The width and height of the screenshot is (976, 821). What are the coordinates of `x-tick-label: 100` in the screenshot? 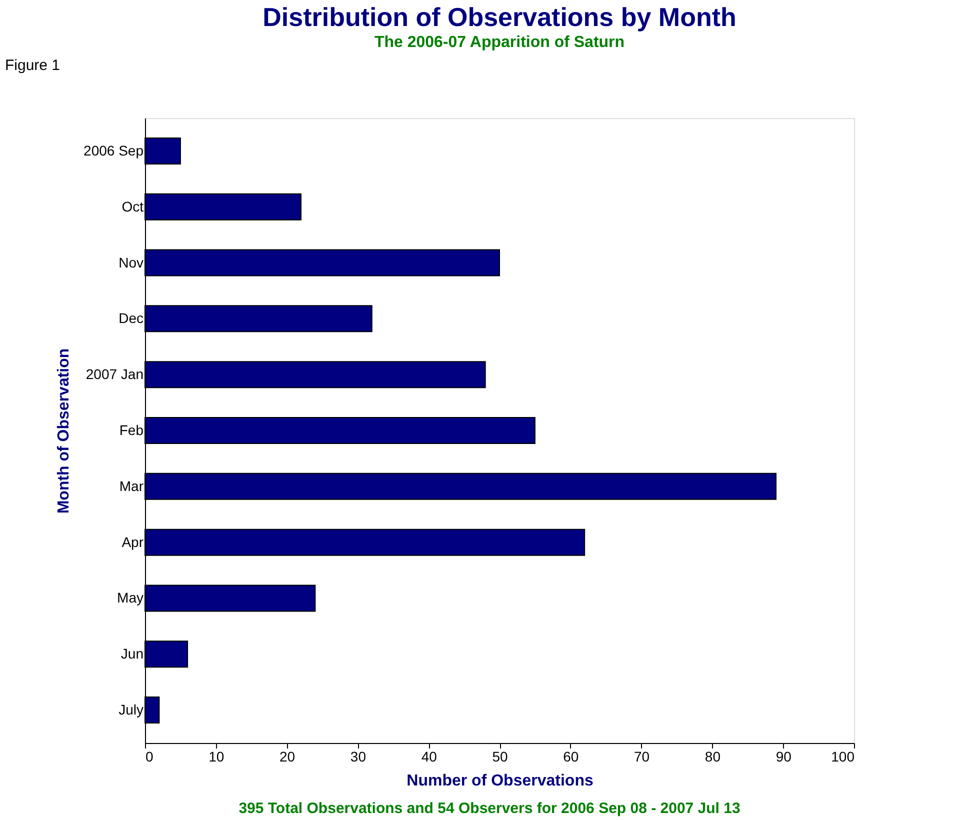 It's located at (843, 756).